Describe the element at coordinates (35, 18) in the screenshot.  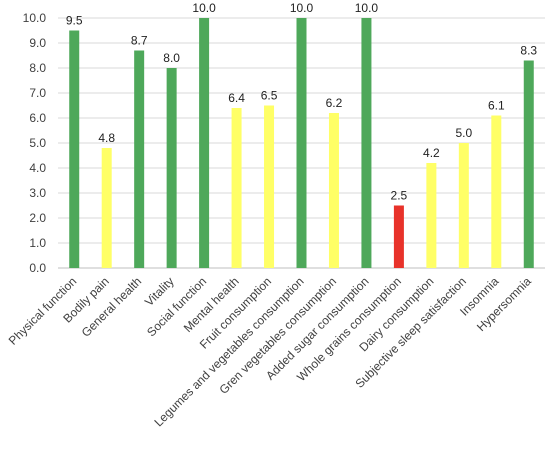
I see `y-tick-label: 10.0` at that location.